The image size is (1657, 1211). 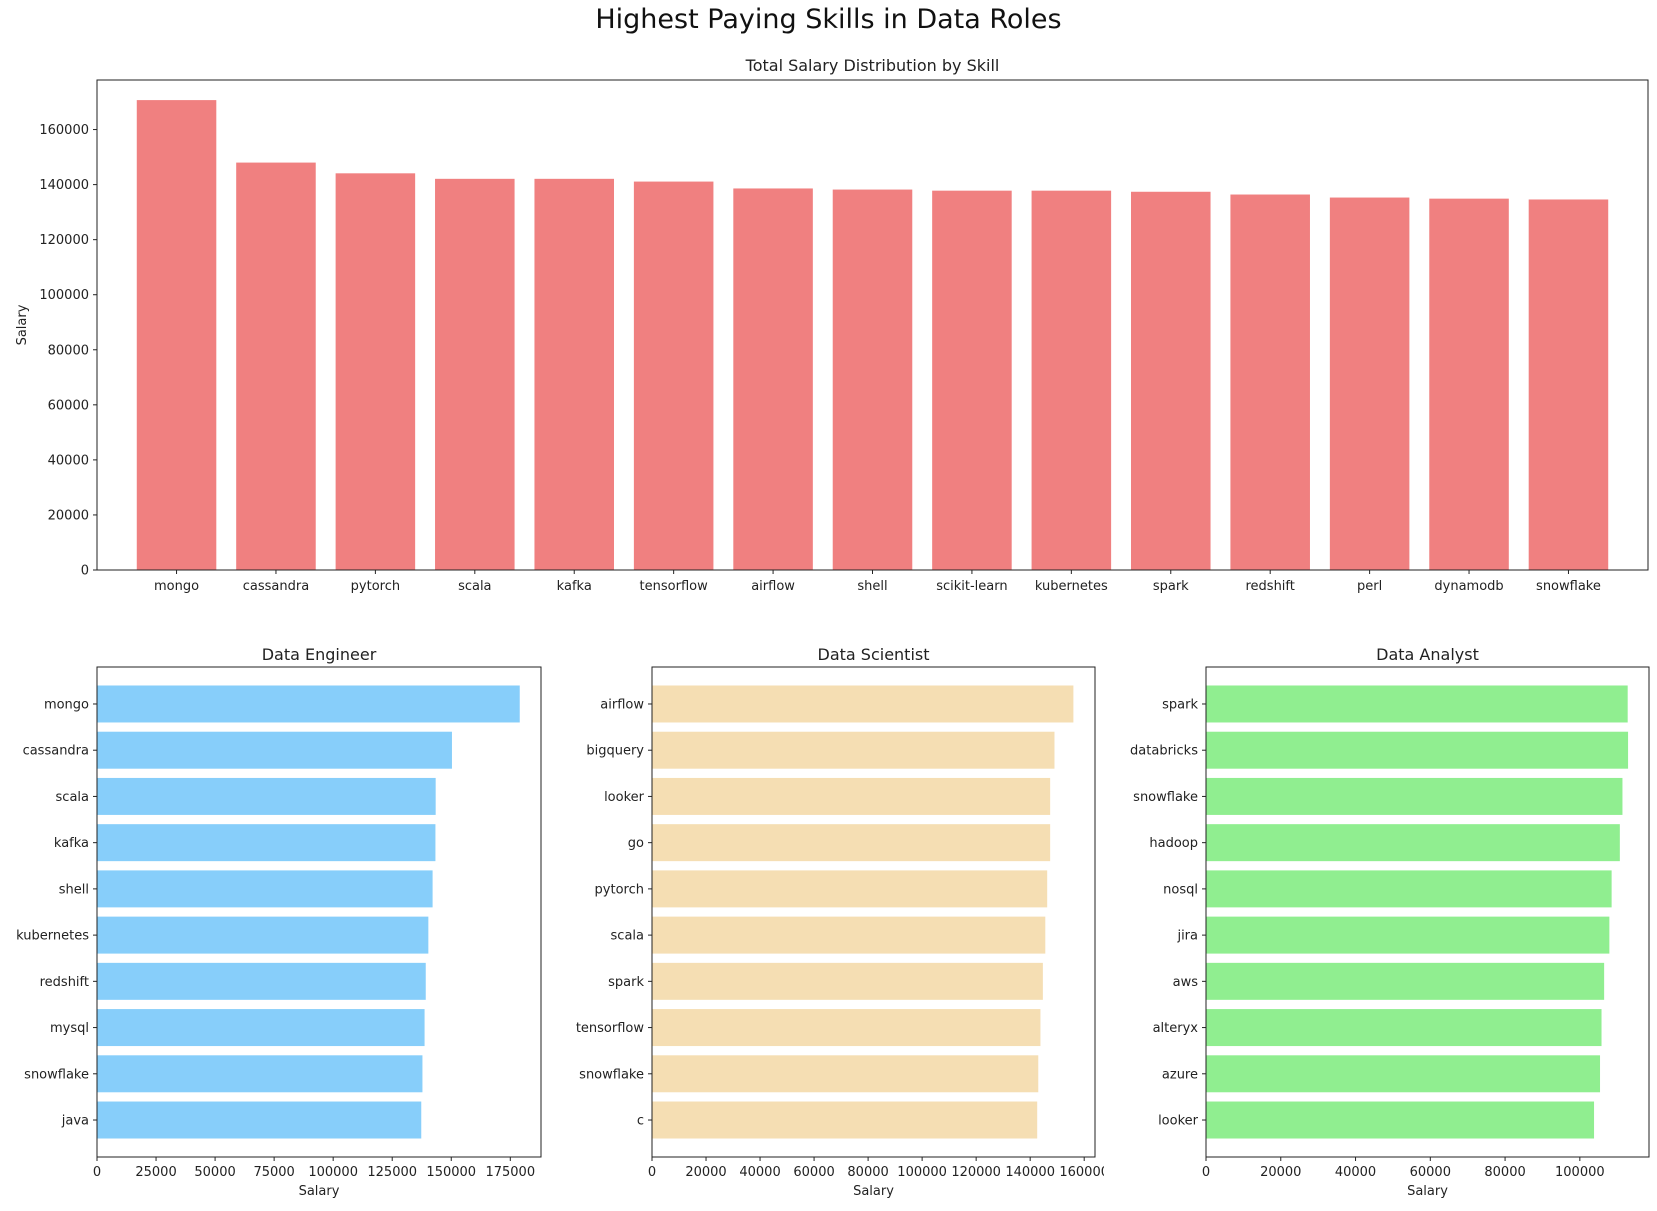 I want to click on y-tick-label: pytorch, so click(x=619, y=889).